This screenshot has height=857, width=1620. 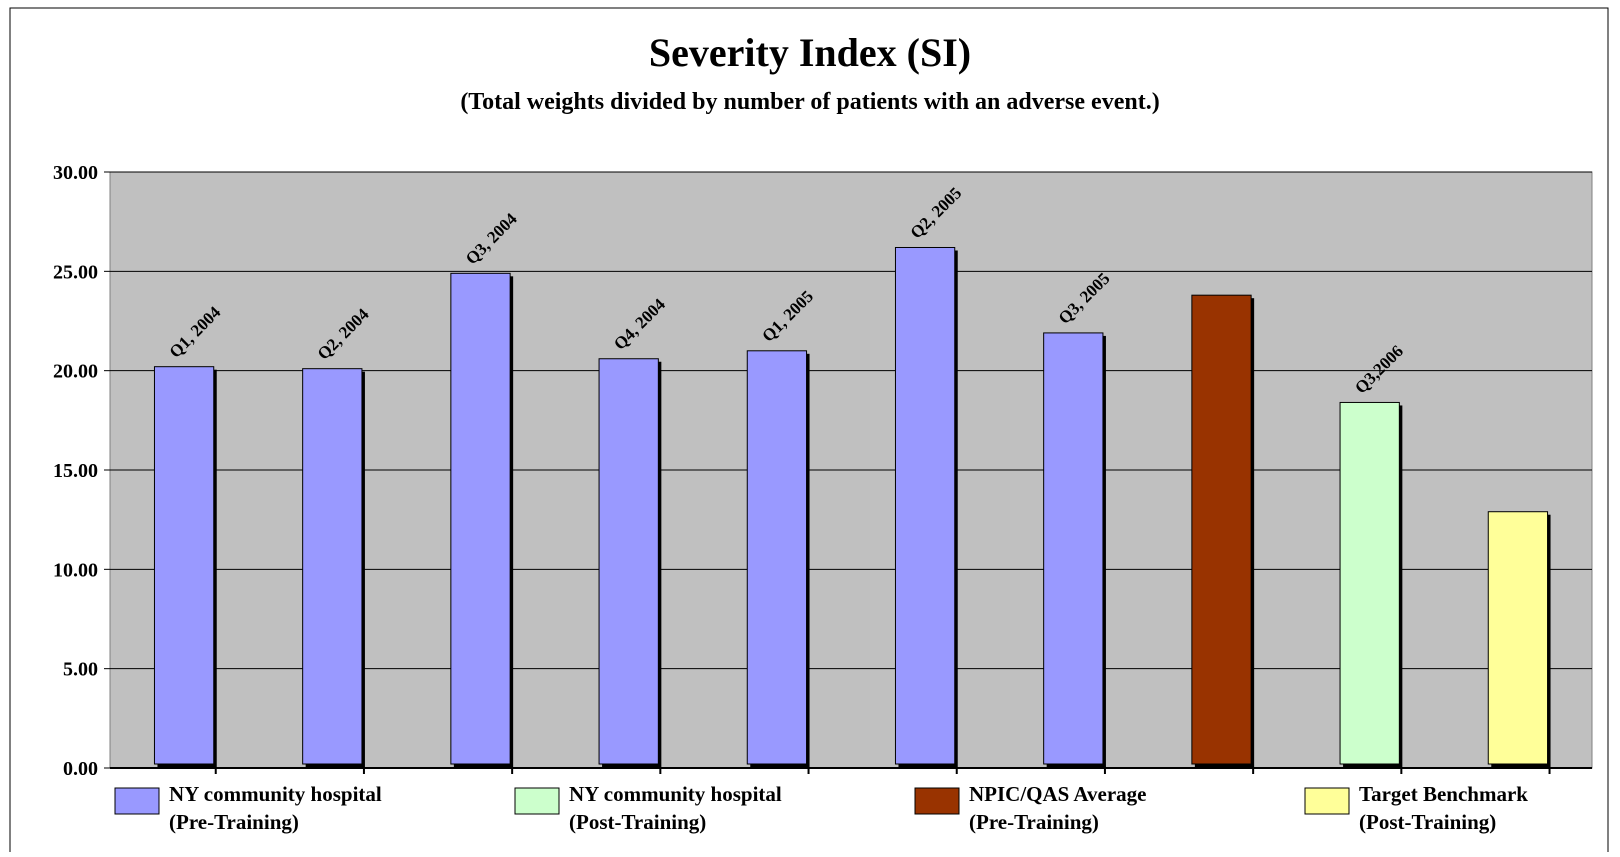 What do you see at coordinates (1058, 794) in the screenshot?
I see `legend-label-line1: NPIC/QAS Average` at bounding box center [1058, 794].